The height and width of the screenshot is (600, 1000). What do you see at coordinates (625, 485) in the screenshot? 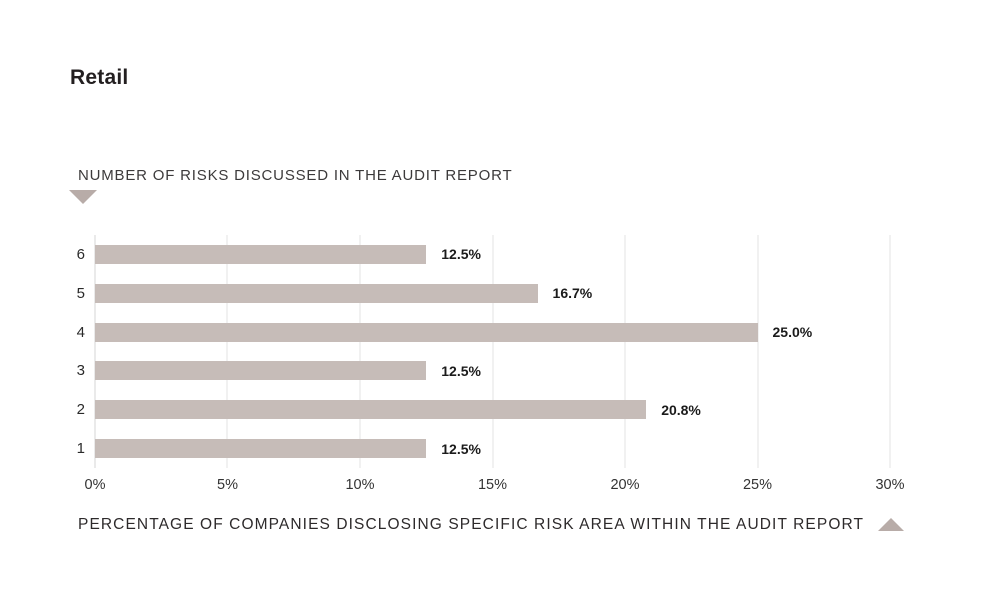
I see `x-tick-label: 20%` at bounding box center [625, 485].